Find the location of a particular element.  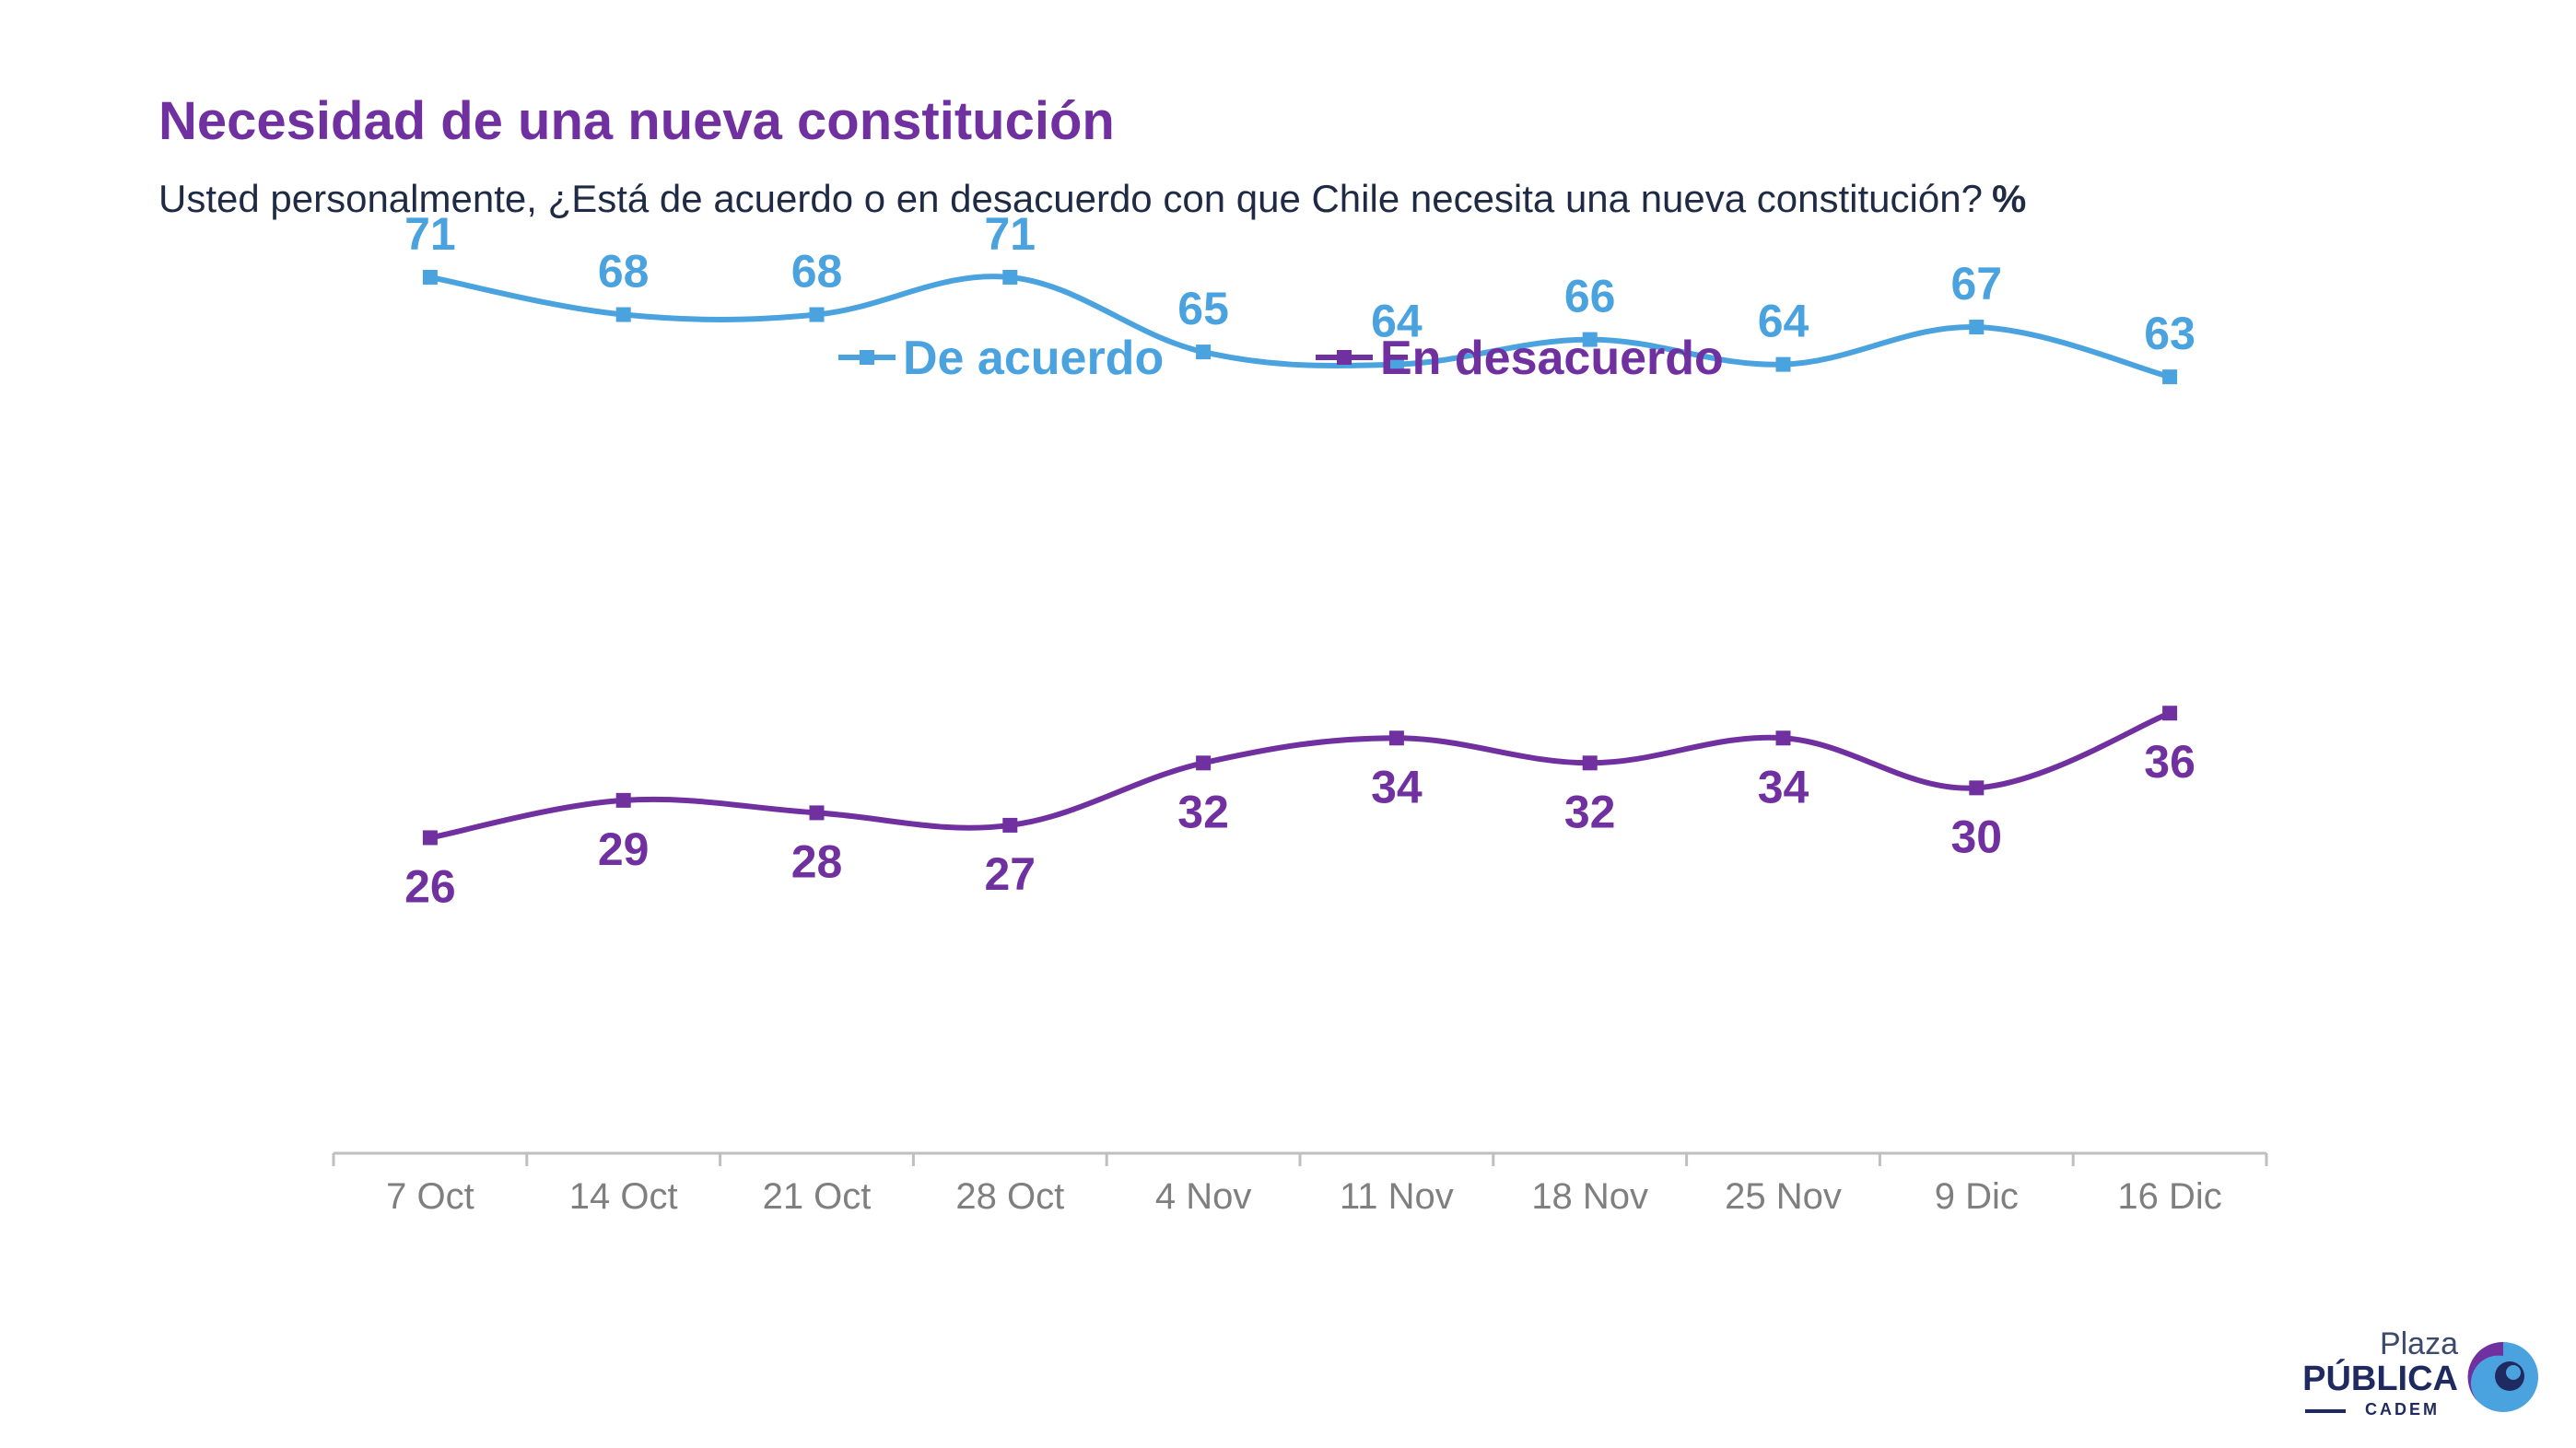

data-label-en-desacuerdo: 28 is located at coordinates (817, 861).